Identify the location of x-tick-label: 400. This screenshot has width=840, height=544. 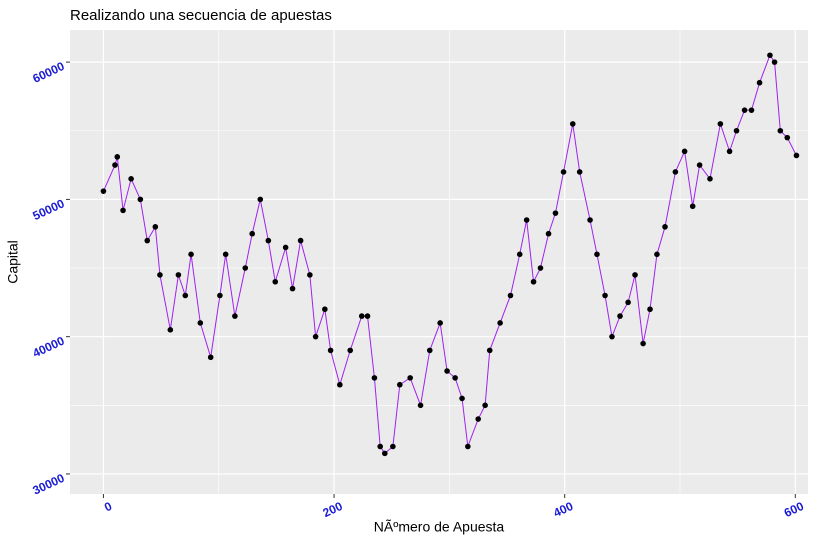
(563, 509).